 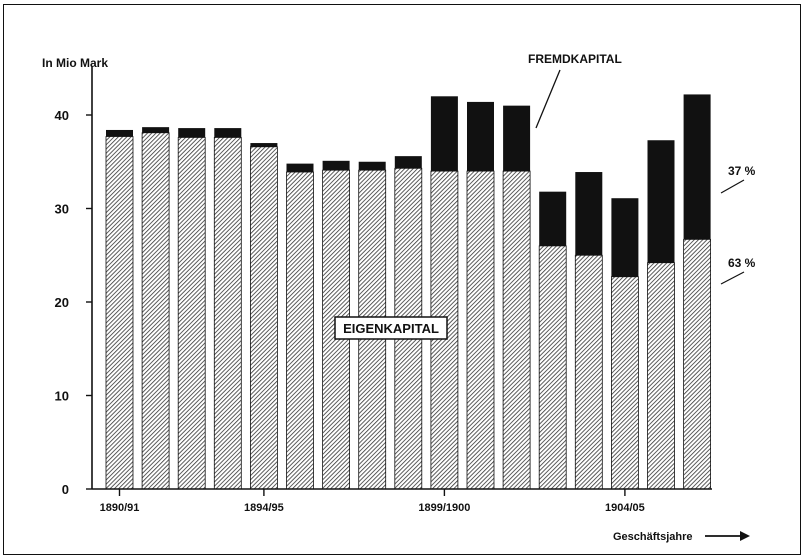 What do you see at coordinates (732, 278) in the screenshot?
I see `annotation-eigen-leader` at bounding box center [732, 278].